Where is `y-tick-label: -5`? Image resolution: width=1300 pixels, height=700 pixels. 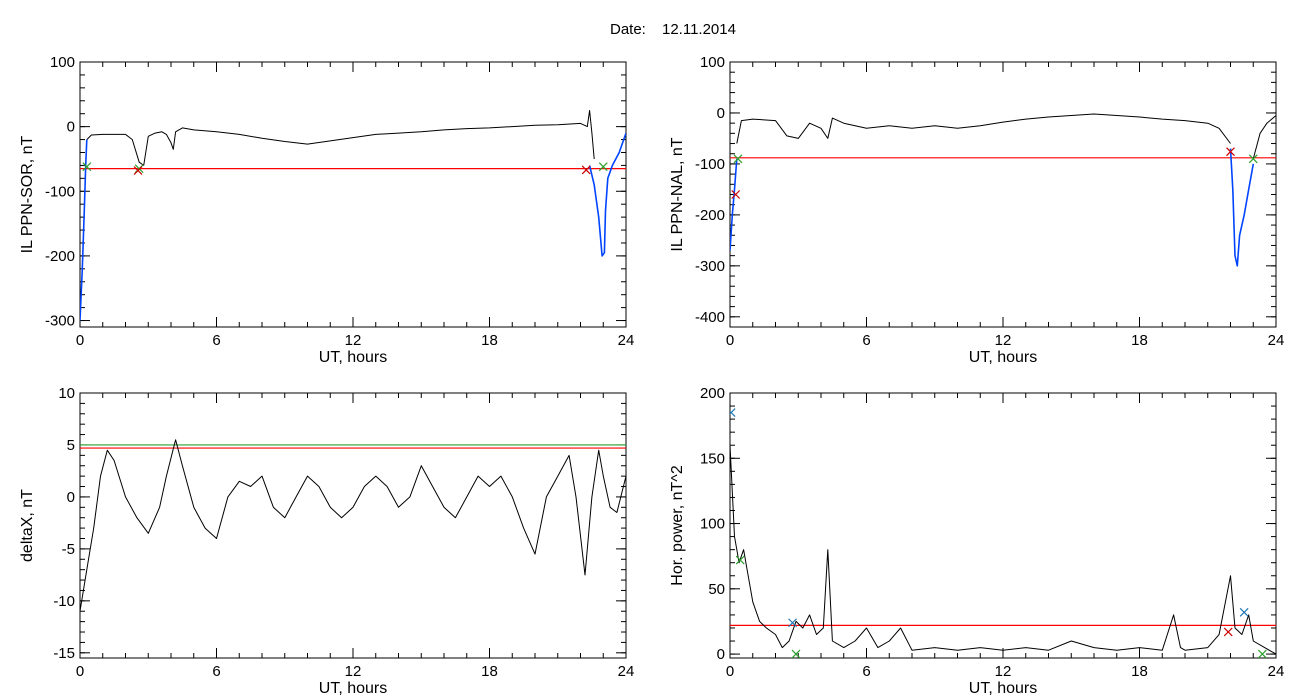
y-tick-label: -5 is located at coordinates (68, 549).